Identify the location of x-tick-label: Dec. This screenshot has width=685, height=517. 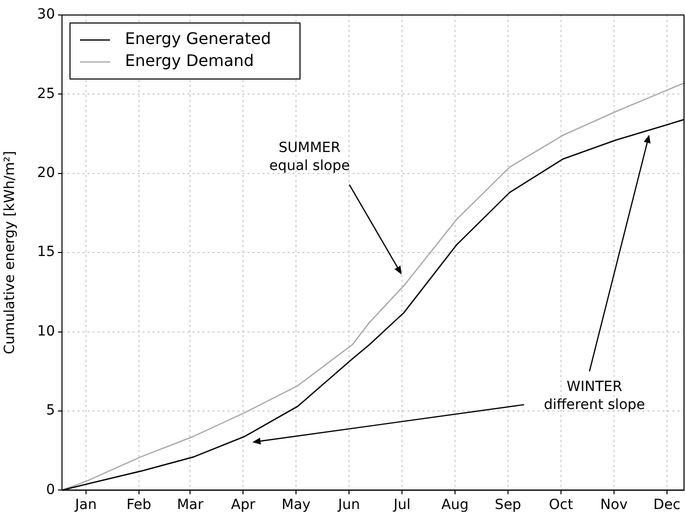
(666, 505).